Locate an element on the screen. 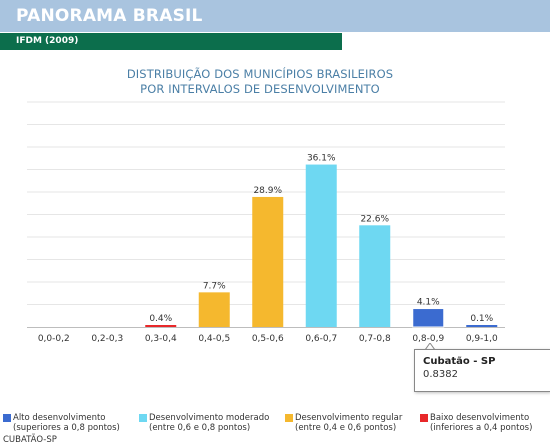 This screenshot has height=448, width=550. x-tick-label-0,9-1,0: 0,9-1,0 is located at coordinates (482, 339).